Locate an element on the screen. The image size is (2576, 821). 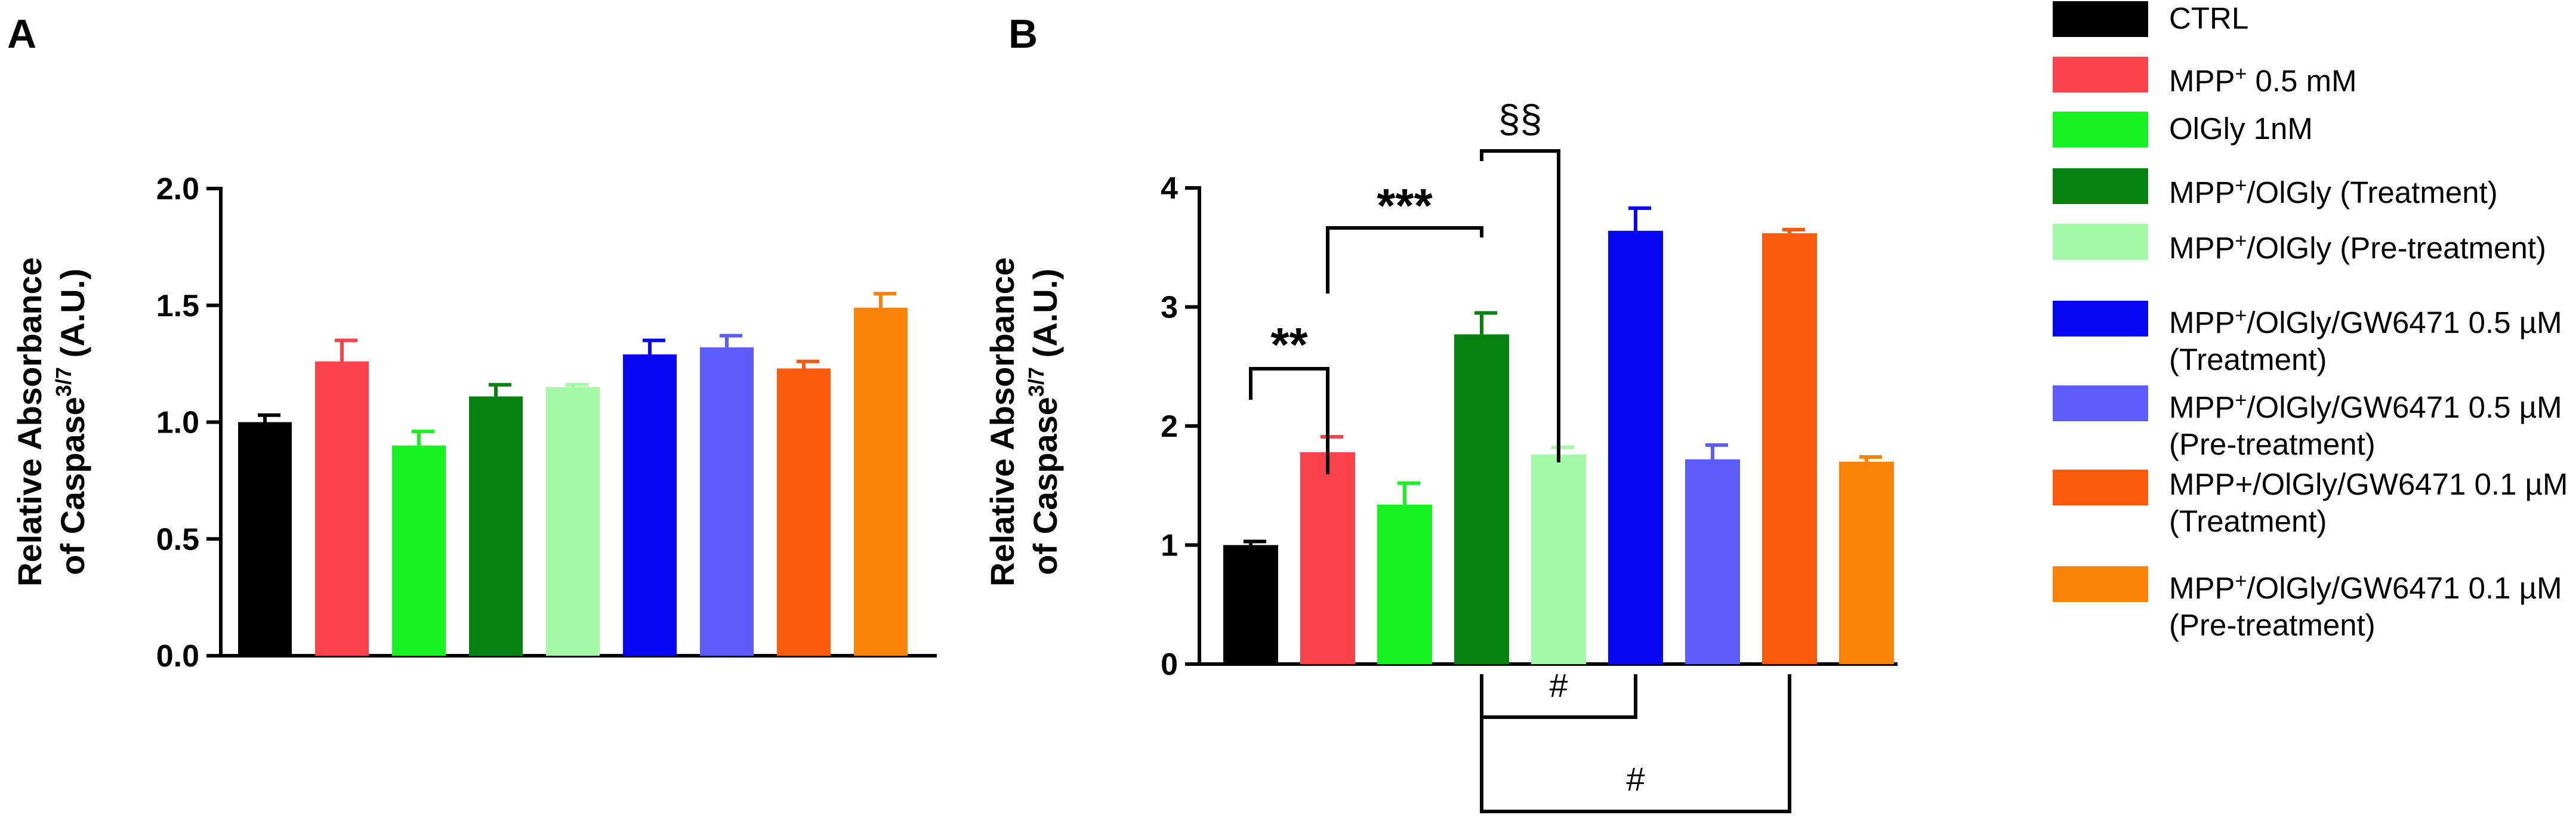
legend-label-rest: /OlGly (Pre-treatment) is located at coordinates (2396, 248).